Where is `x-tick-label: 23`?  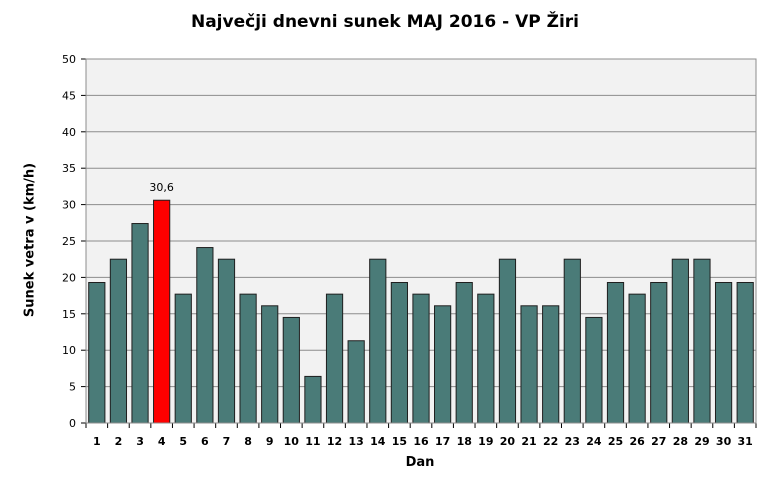
x-tick-label: 23 is located at coordinates (572, 441).